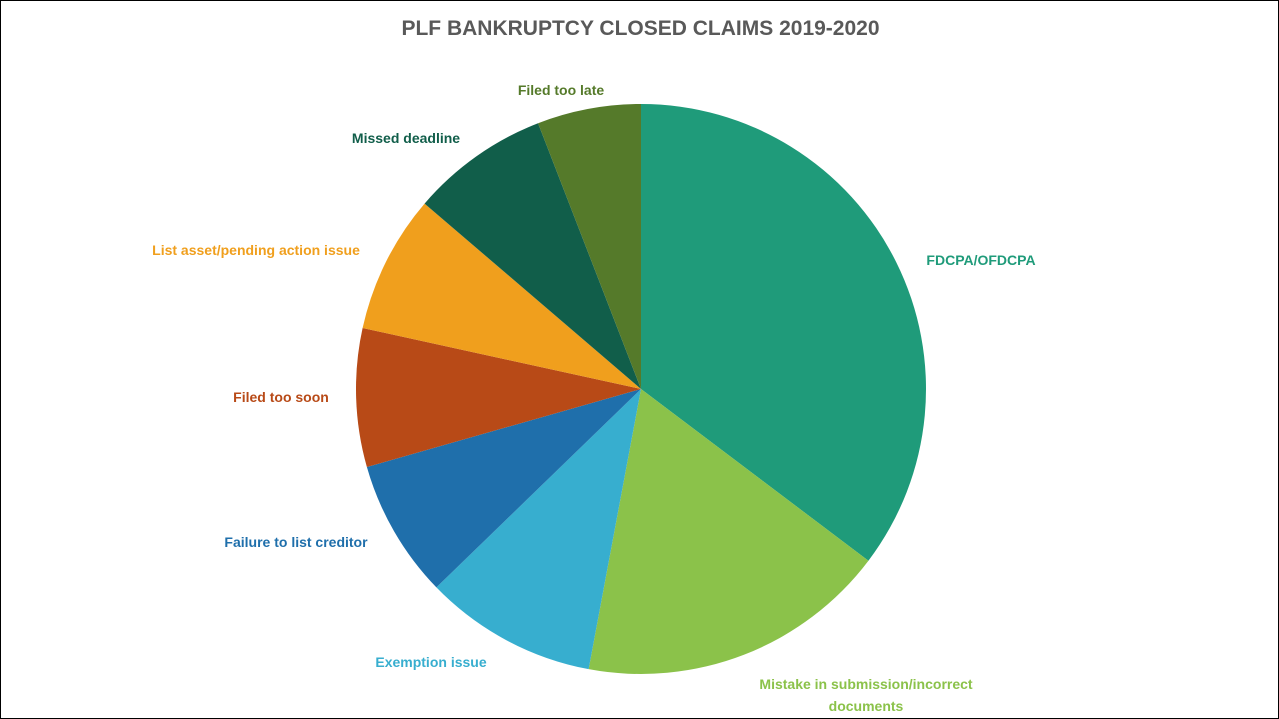 This screenshot has height=719, width=1279. I want to click on chart-title: PLF BANKRUPTCY CLOSED CLAIMS 2019-2020, so click(640, 28).